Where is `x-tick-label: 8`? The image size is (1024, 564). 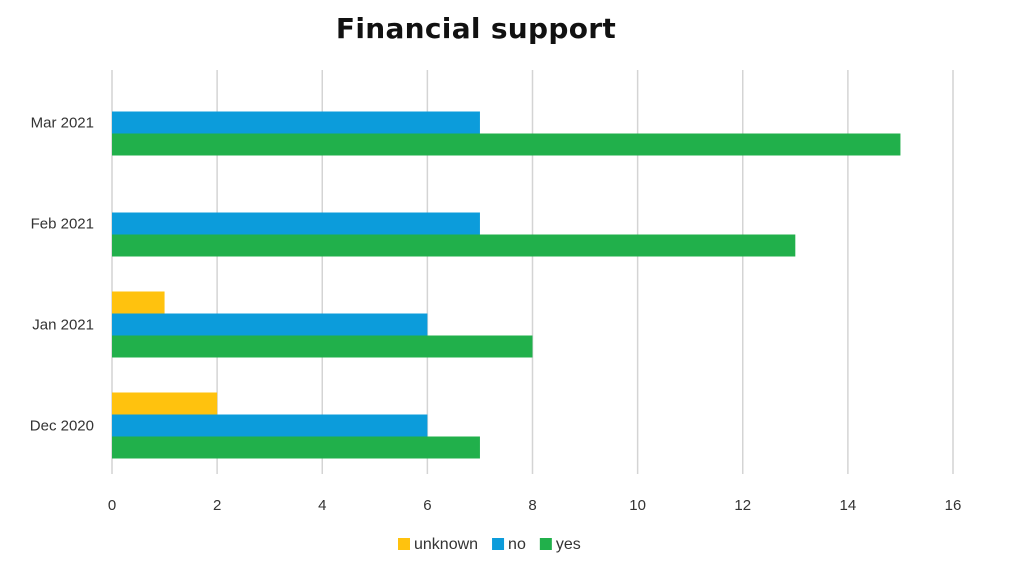
x-tick-label: 8 is located at coordinates (532, 505).